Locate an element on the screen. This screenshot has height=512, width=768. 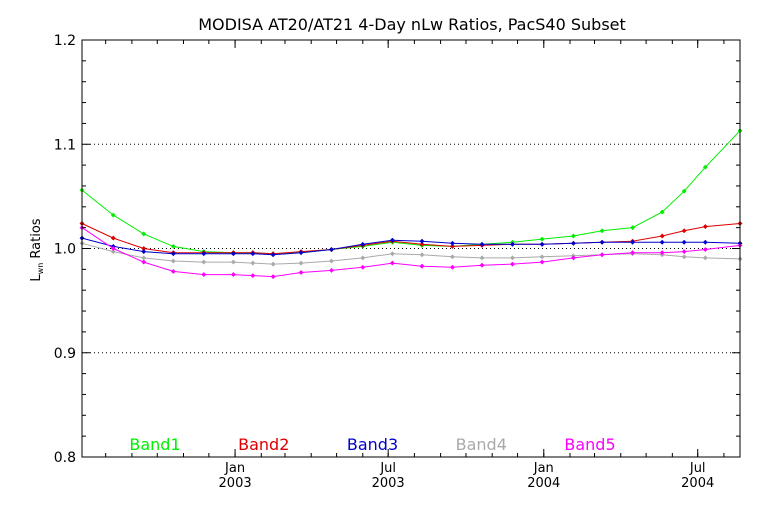
legend-entry: Band5 is located at coordinates (589, 444).